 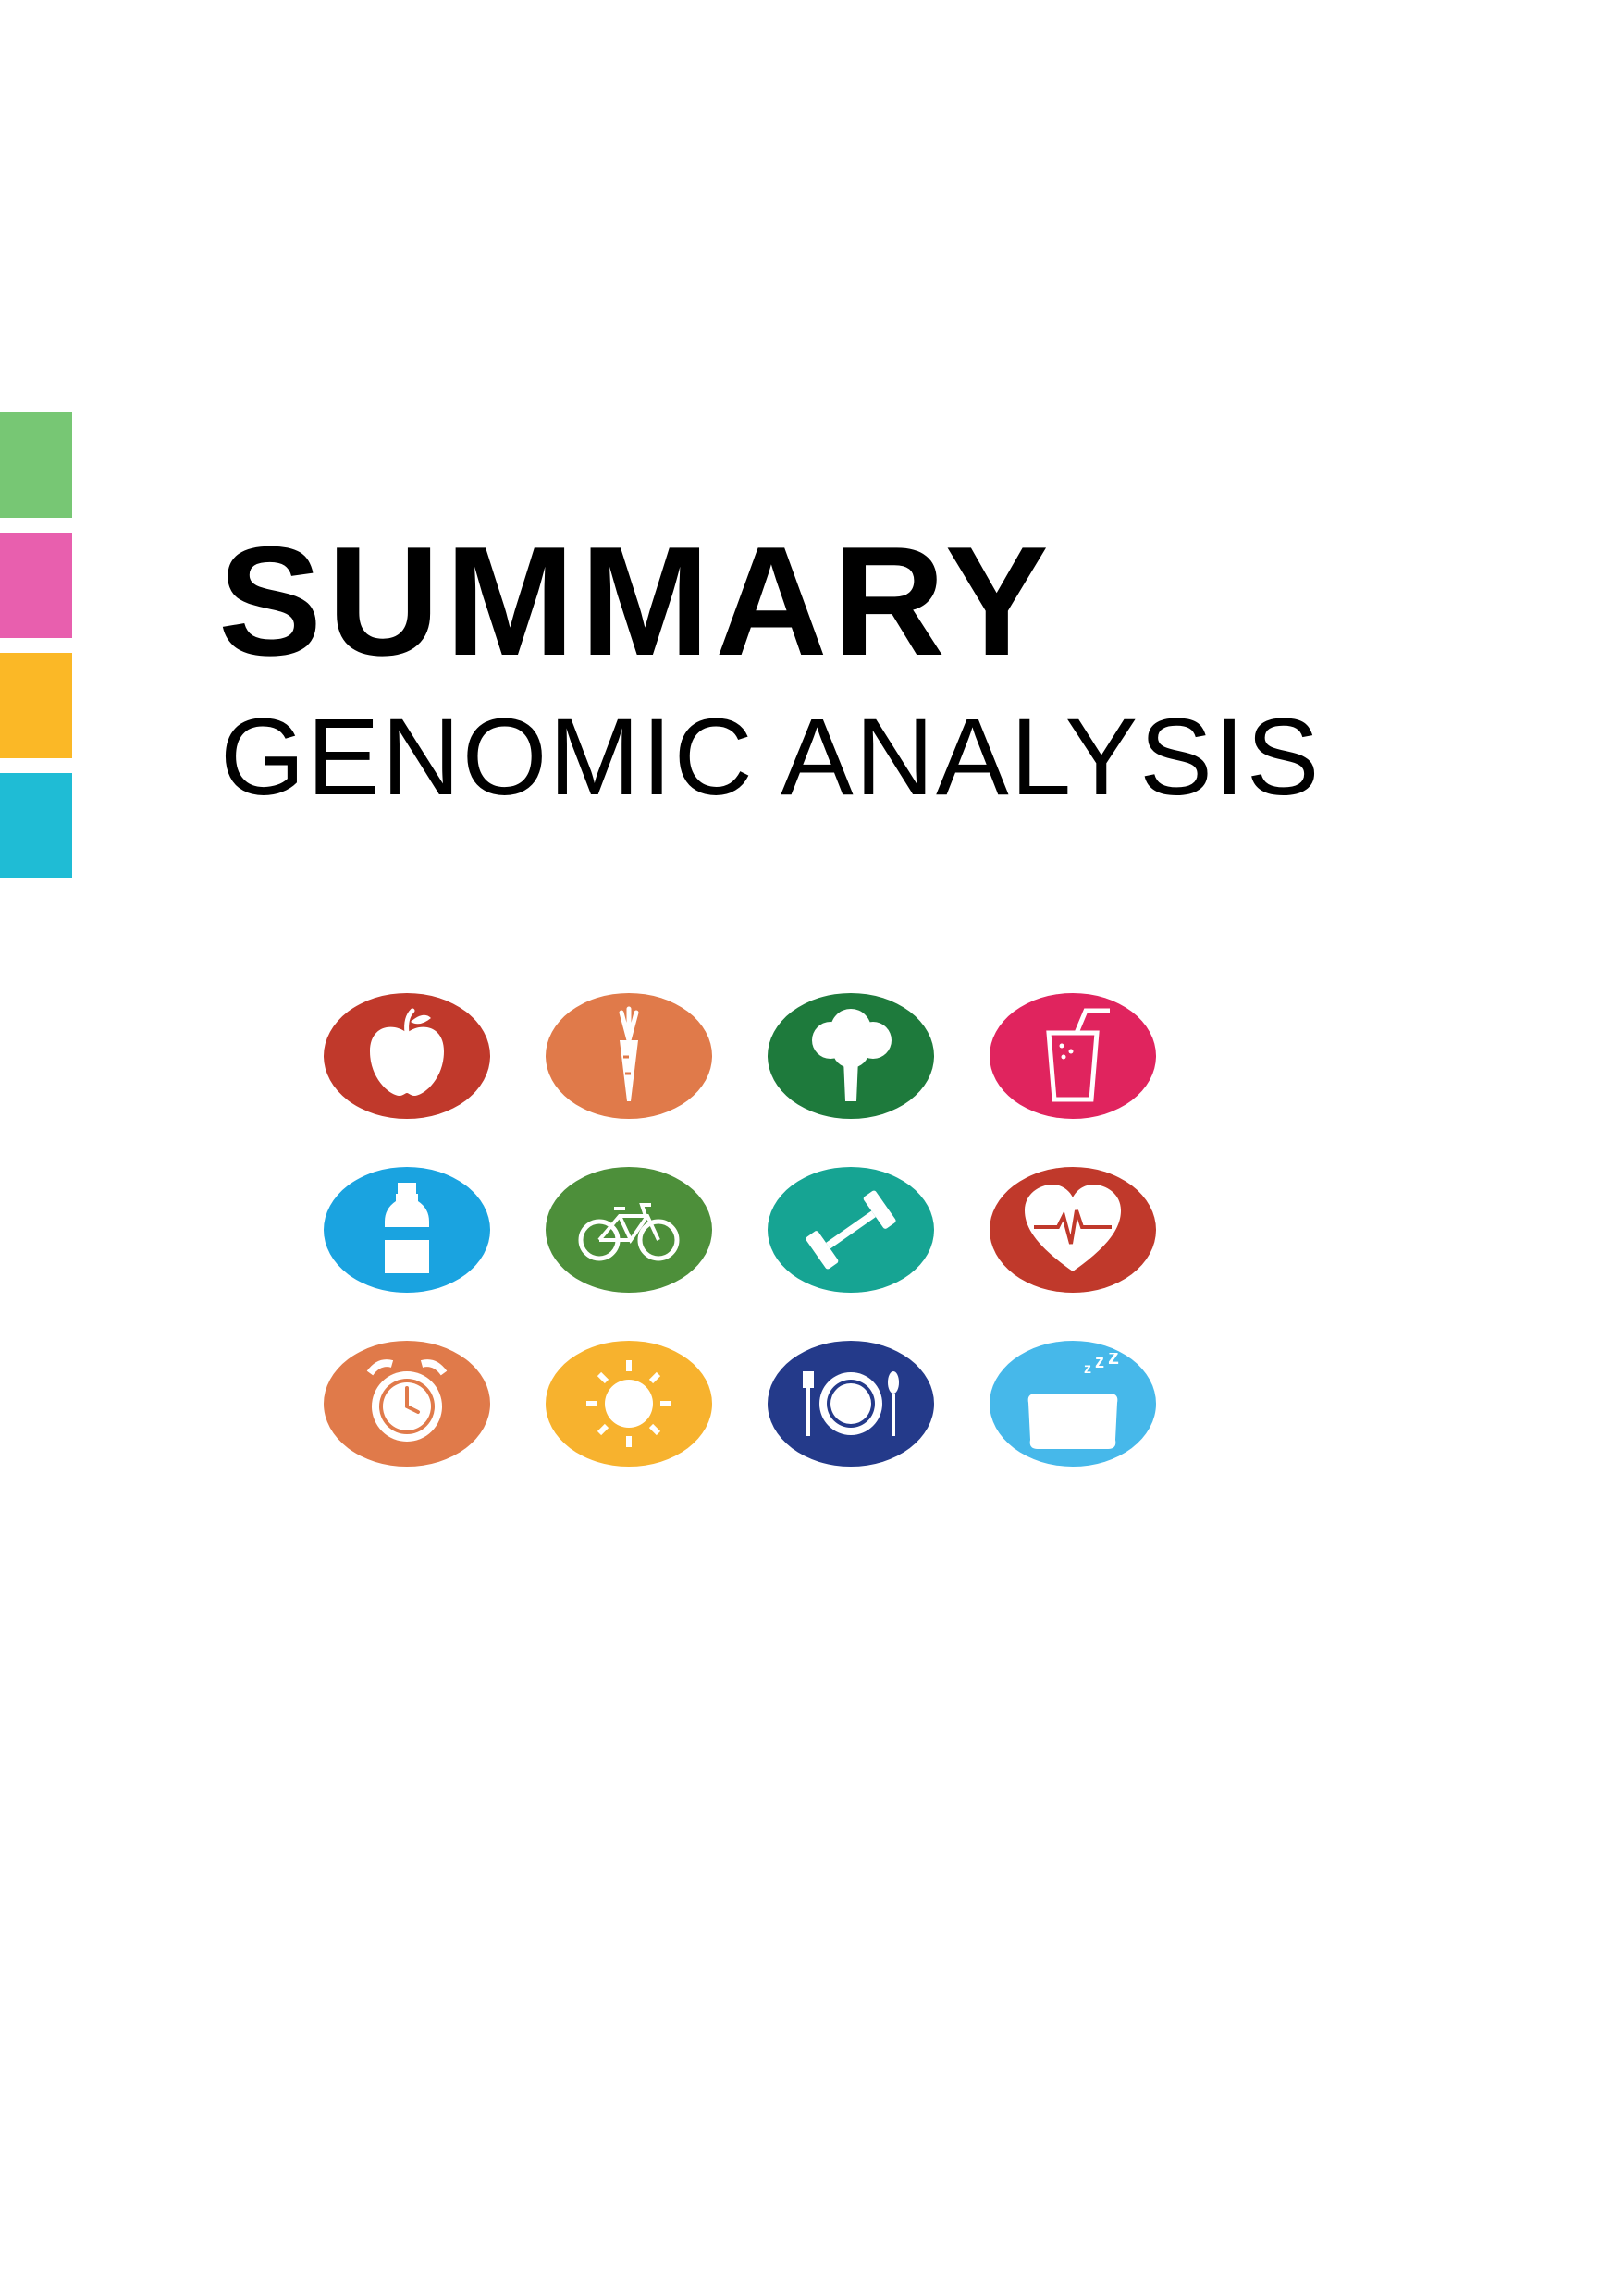 What do you see at coordinates (407, 1230) in the screenshot?
I see `water-bottle-icon` at bounding box center [407, 1230].